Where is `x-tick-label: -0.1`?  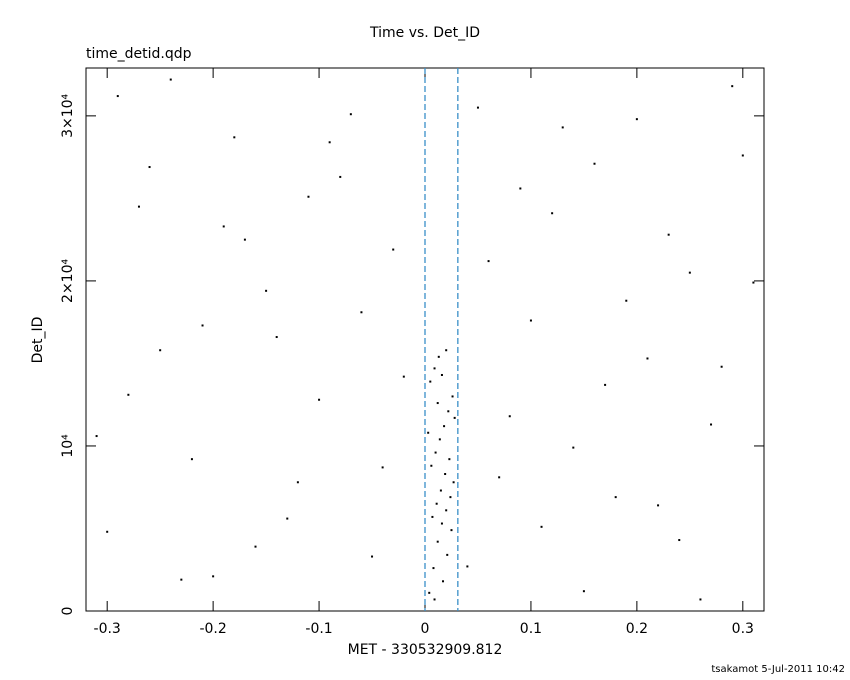
x-tick-label: -0.1 is located at coordinates (318, 629).